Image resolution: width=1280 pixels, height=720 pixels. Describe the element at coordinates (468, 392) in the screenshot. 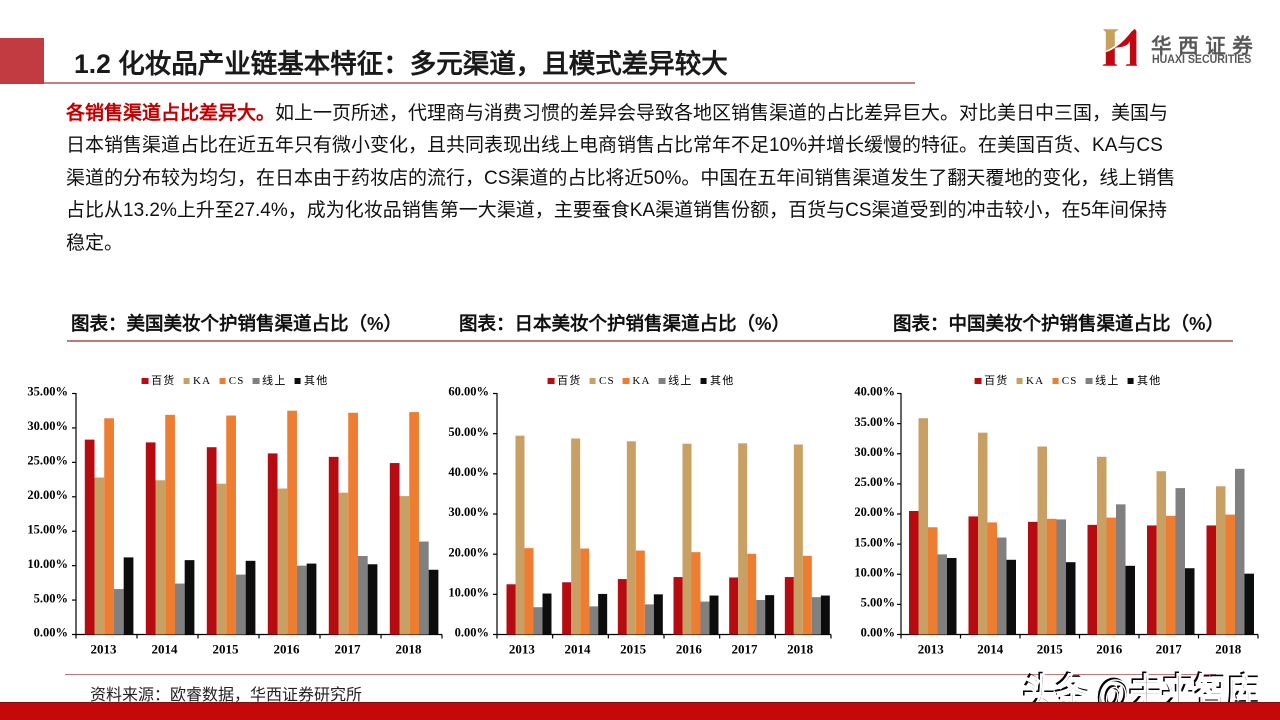

I see `svg-text: 60.00%` at that location.